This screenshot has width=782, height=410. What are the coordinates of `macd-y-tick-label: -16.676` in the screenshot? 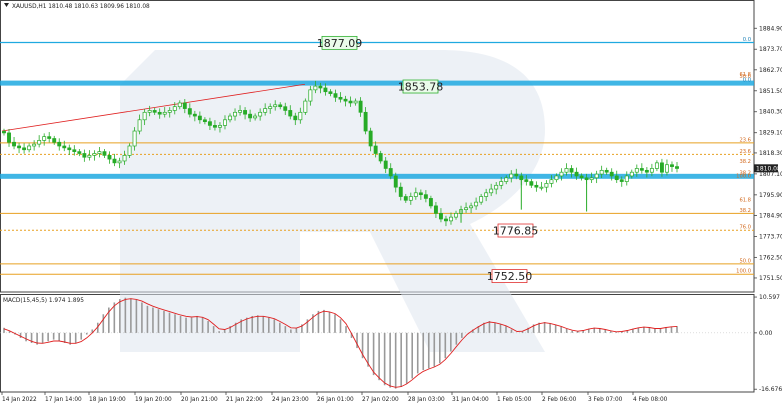 It's located at (770, 389).